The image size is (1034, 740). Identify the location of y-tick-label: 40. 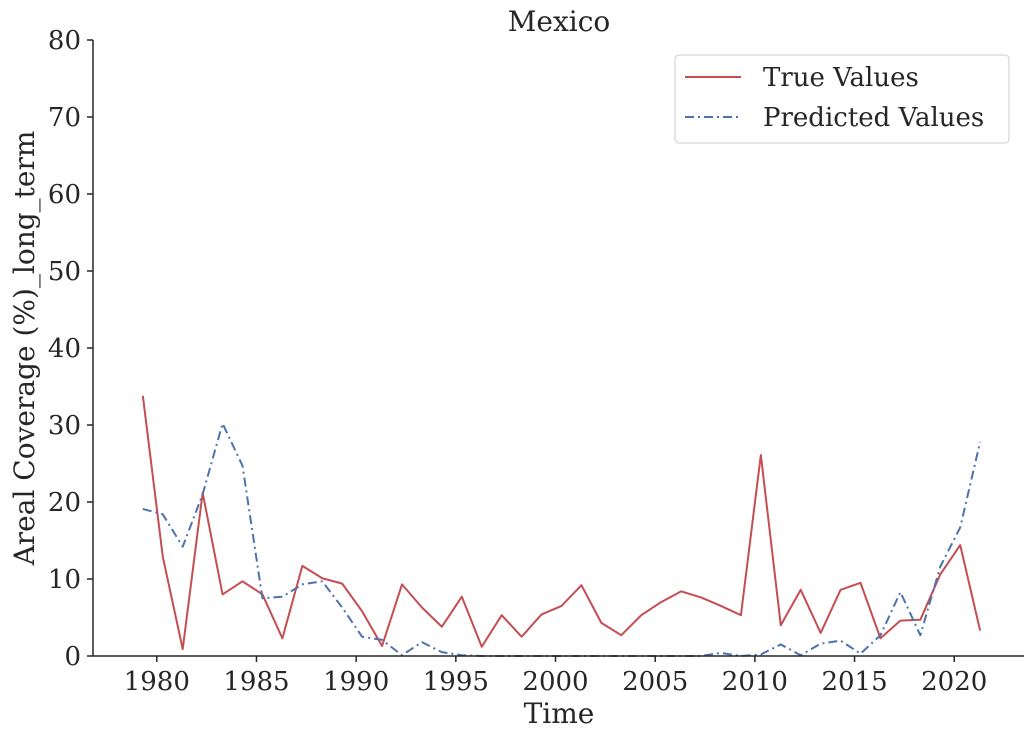
(64, 349).